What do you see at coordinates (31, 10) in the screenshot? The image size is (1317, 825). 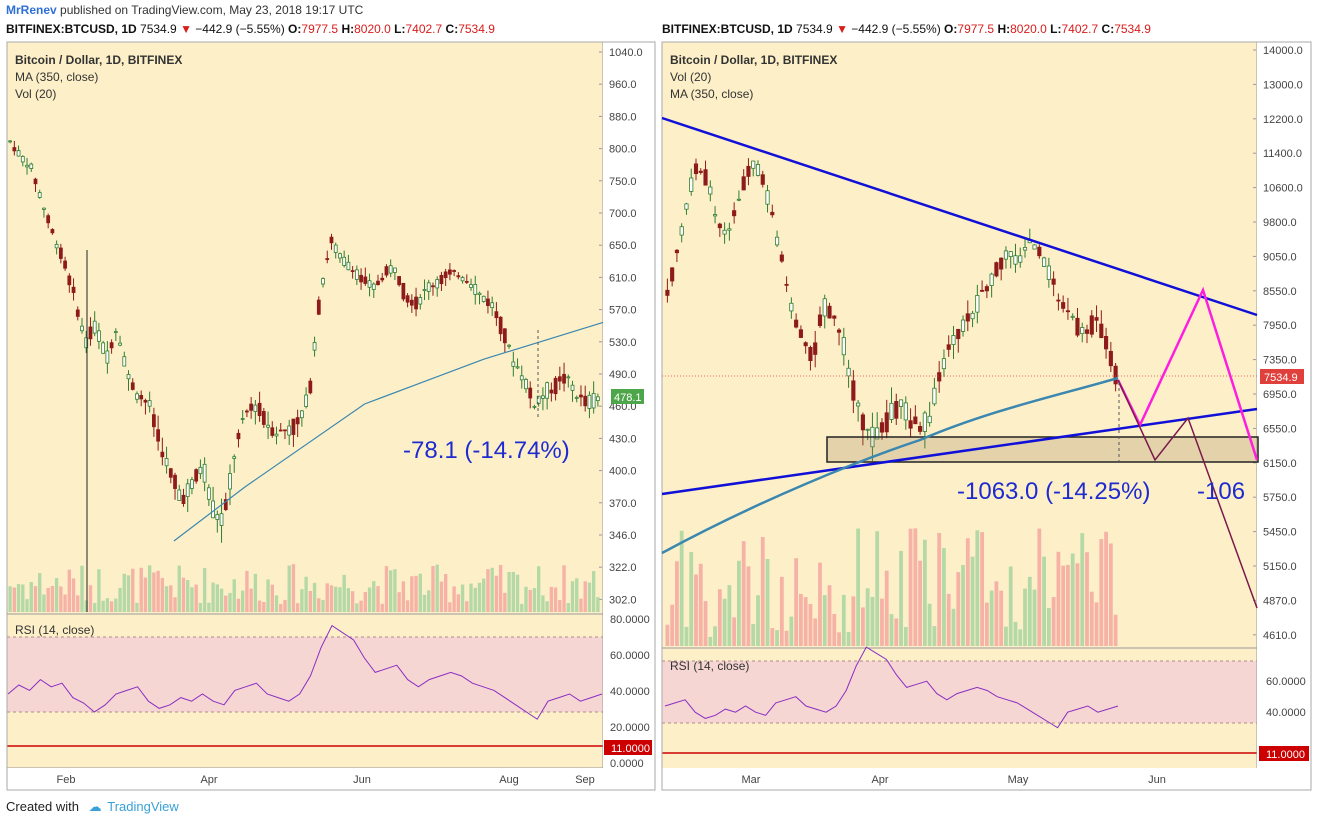 I see `author-name: MrRenev` at bounding box center [31, 10].